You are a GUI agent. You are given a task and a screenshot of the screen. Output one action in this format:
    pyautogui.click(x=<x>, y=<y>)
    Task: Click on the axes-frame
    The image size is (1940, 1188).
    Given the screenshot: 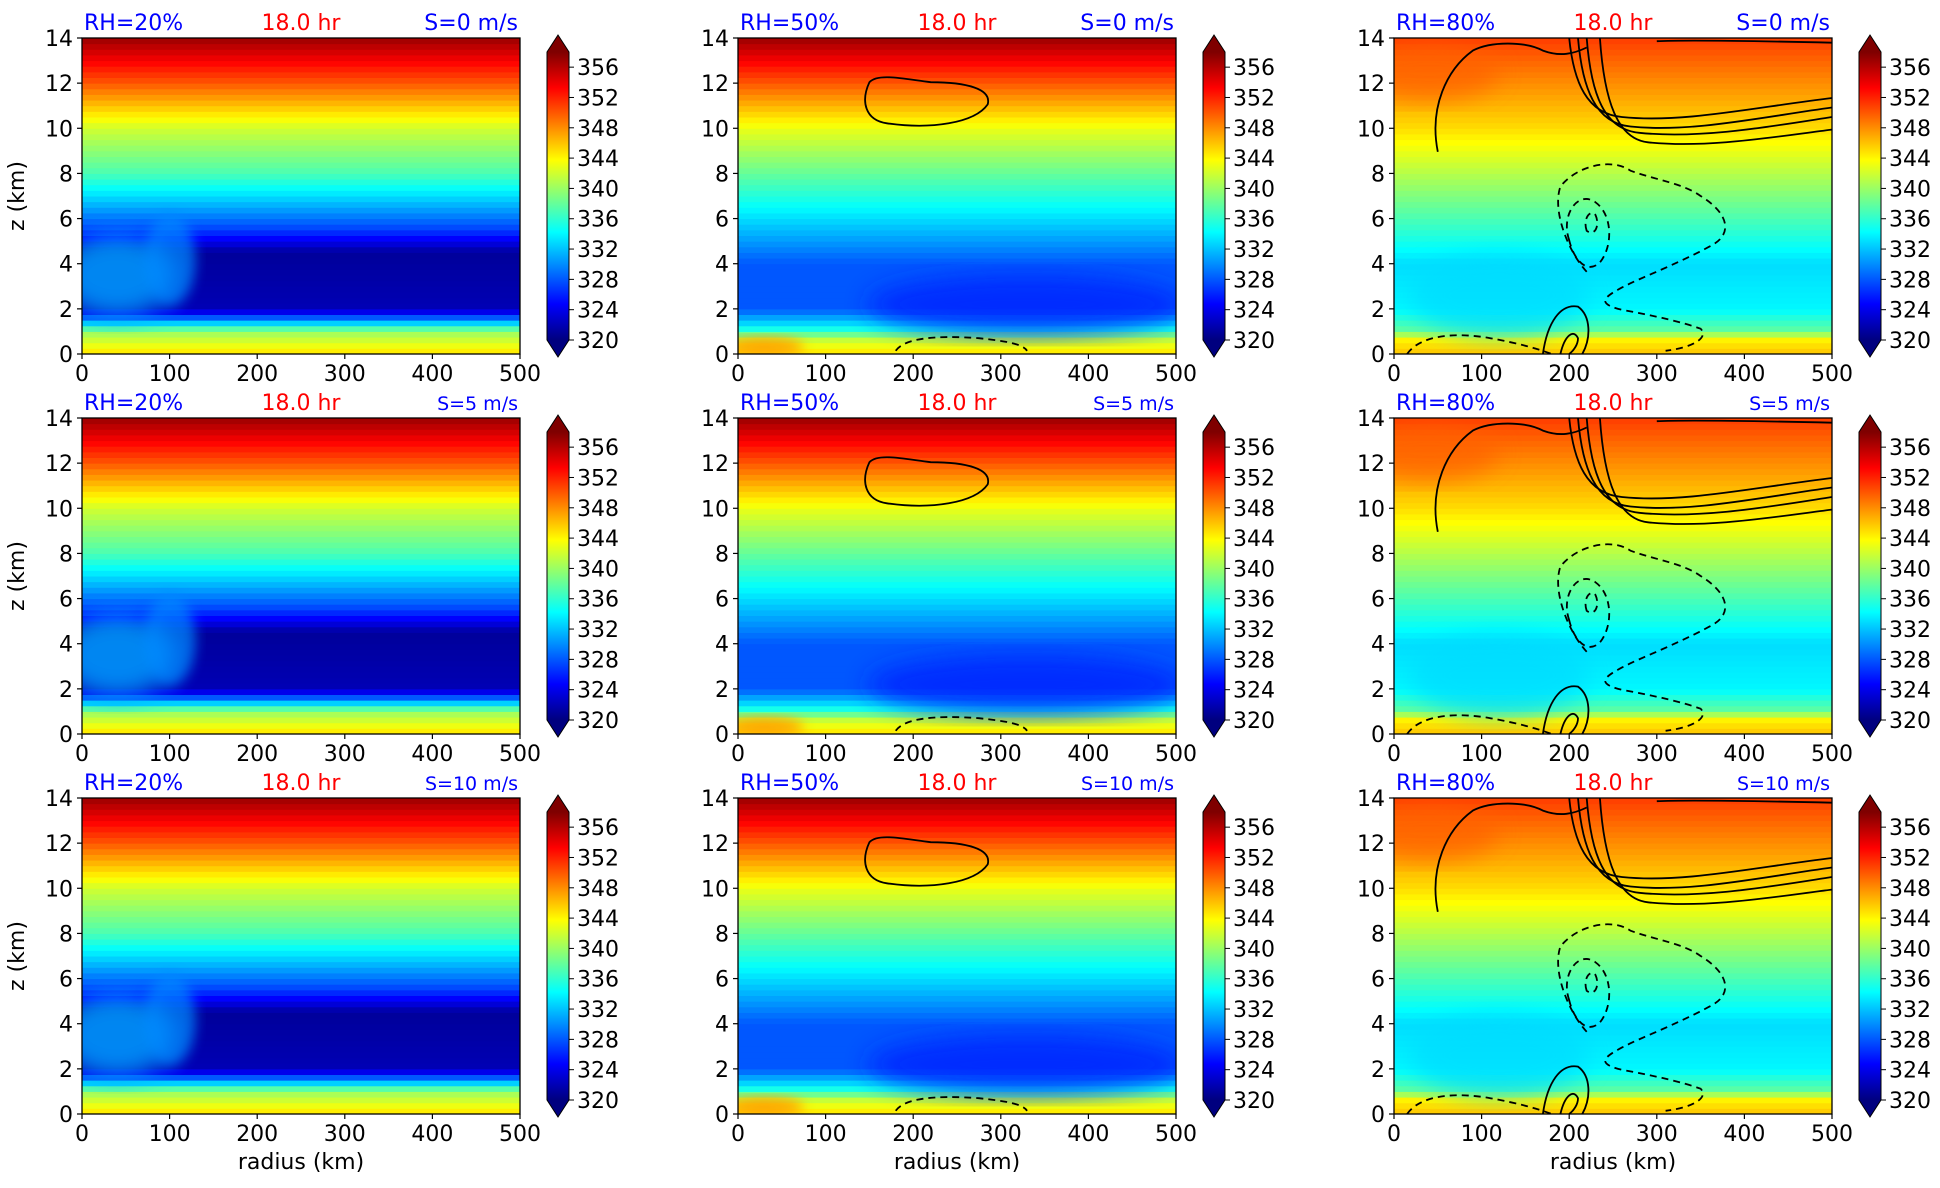 What is the action you would take?
    pyautogui.click(x=957, y=196)
    